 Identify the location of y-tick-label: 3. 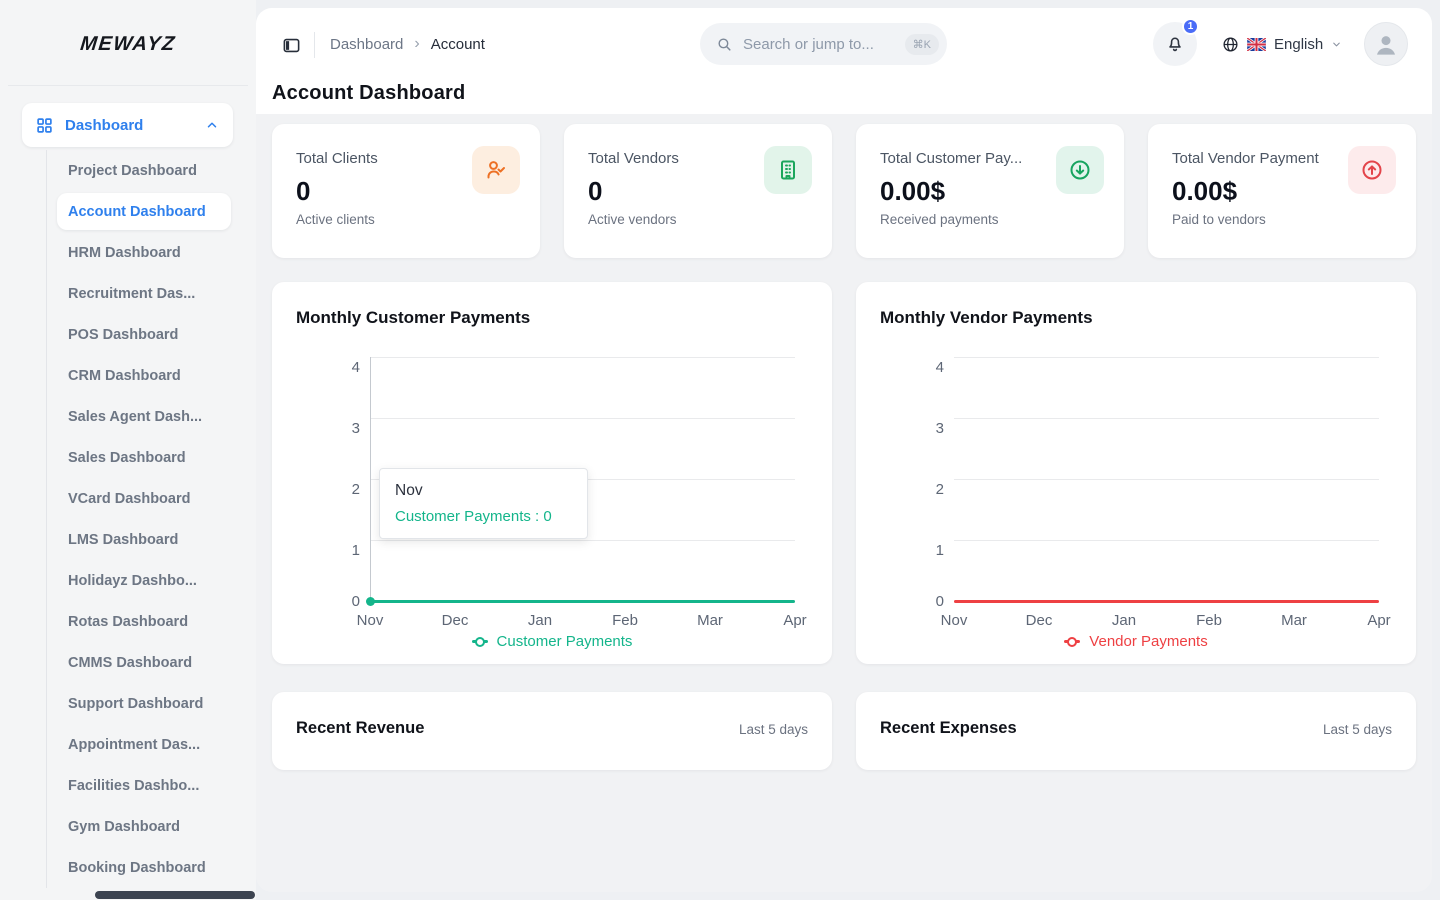
(355, 428).